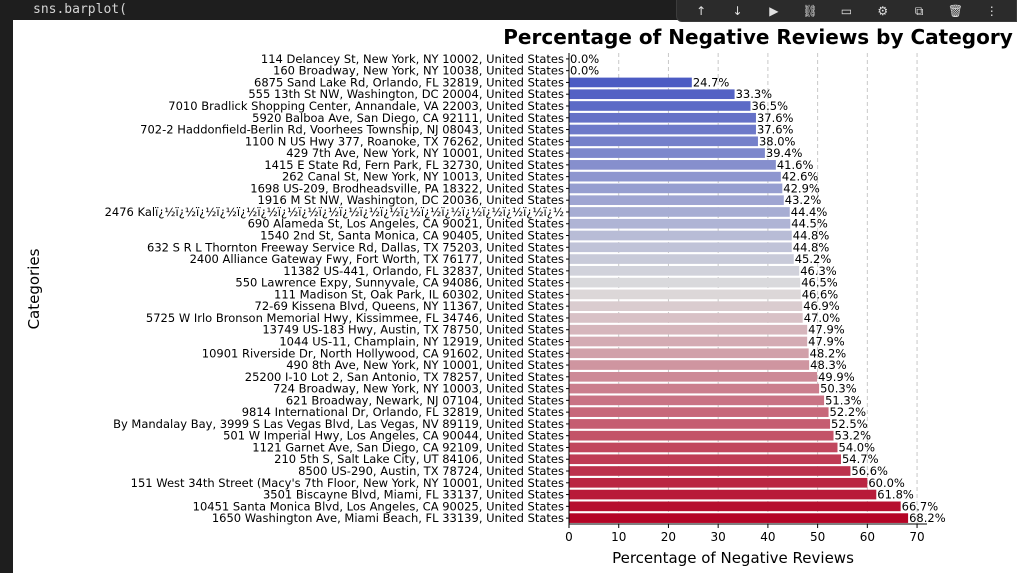 Image resolution: width=1017 pixels, height=573 pixels. Describe the element at coordinates (867, 537) in the screenshot. I see `x-tick-label: 60` at that location.